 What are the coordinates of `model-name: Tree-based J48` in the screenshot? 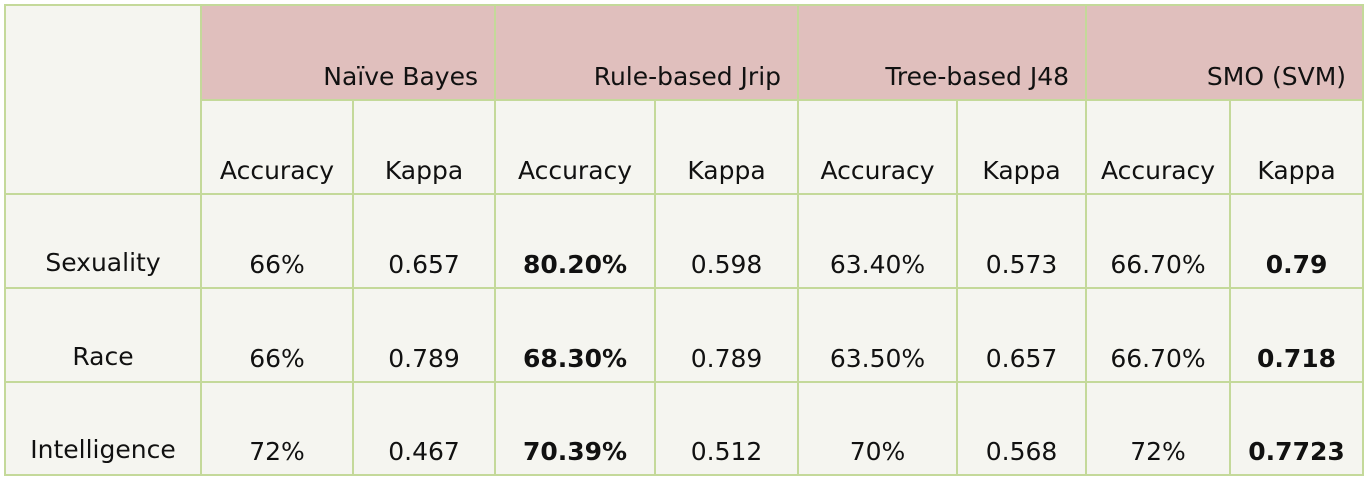 It's located at (977, 76).